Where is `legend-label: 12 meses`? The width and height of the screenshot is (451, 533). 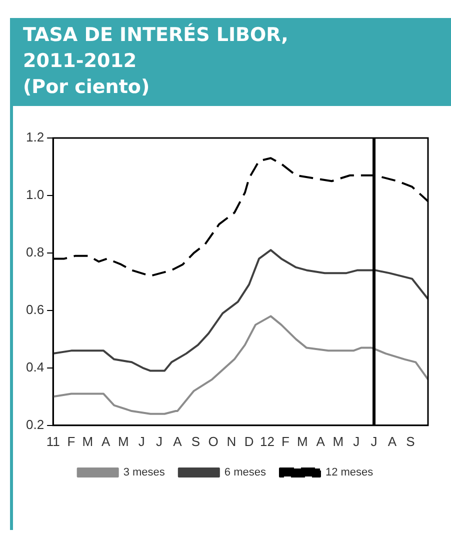
legend-label: 12 meses is located at coordinates (349, 472).